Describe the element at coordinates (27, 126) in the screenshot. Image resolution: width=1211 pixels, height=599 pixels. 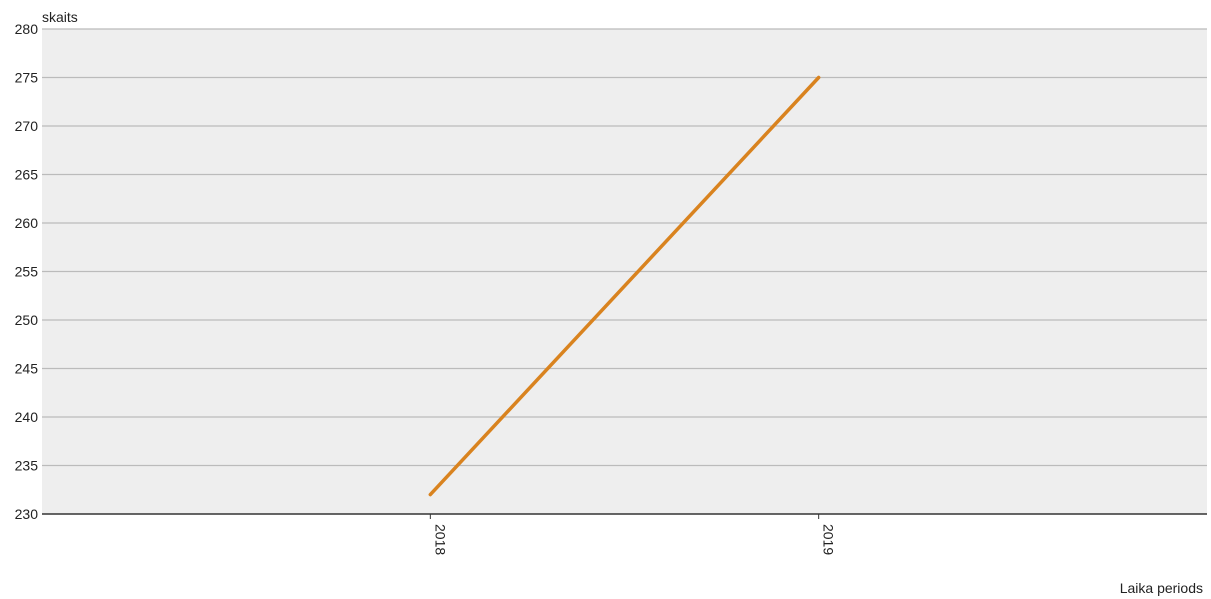
I see `y-tick-label: 270` at that location.